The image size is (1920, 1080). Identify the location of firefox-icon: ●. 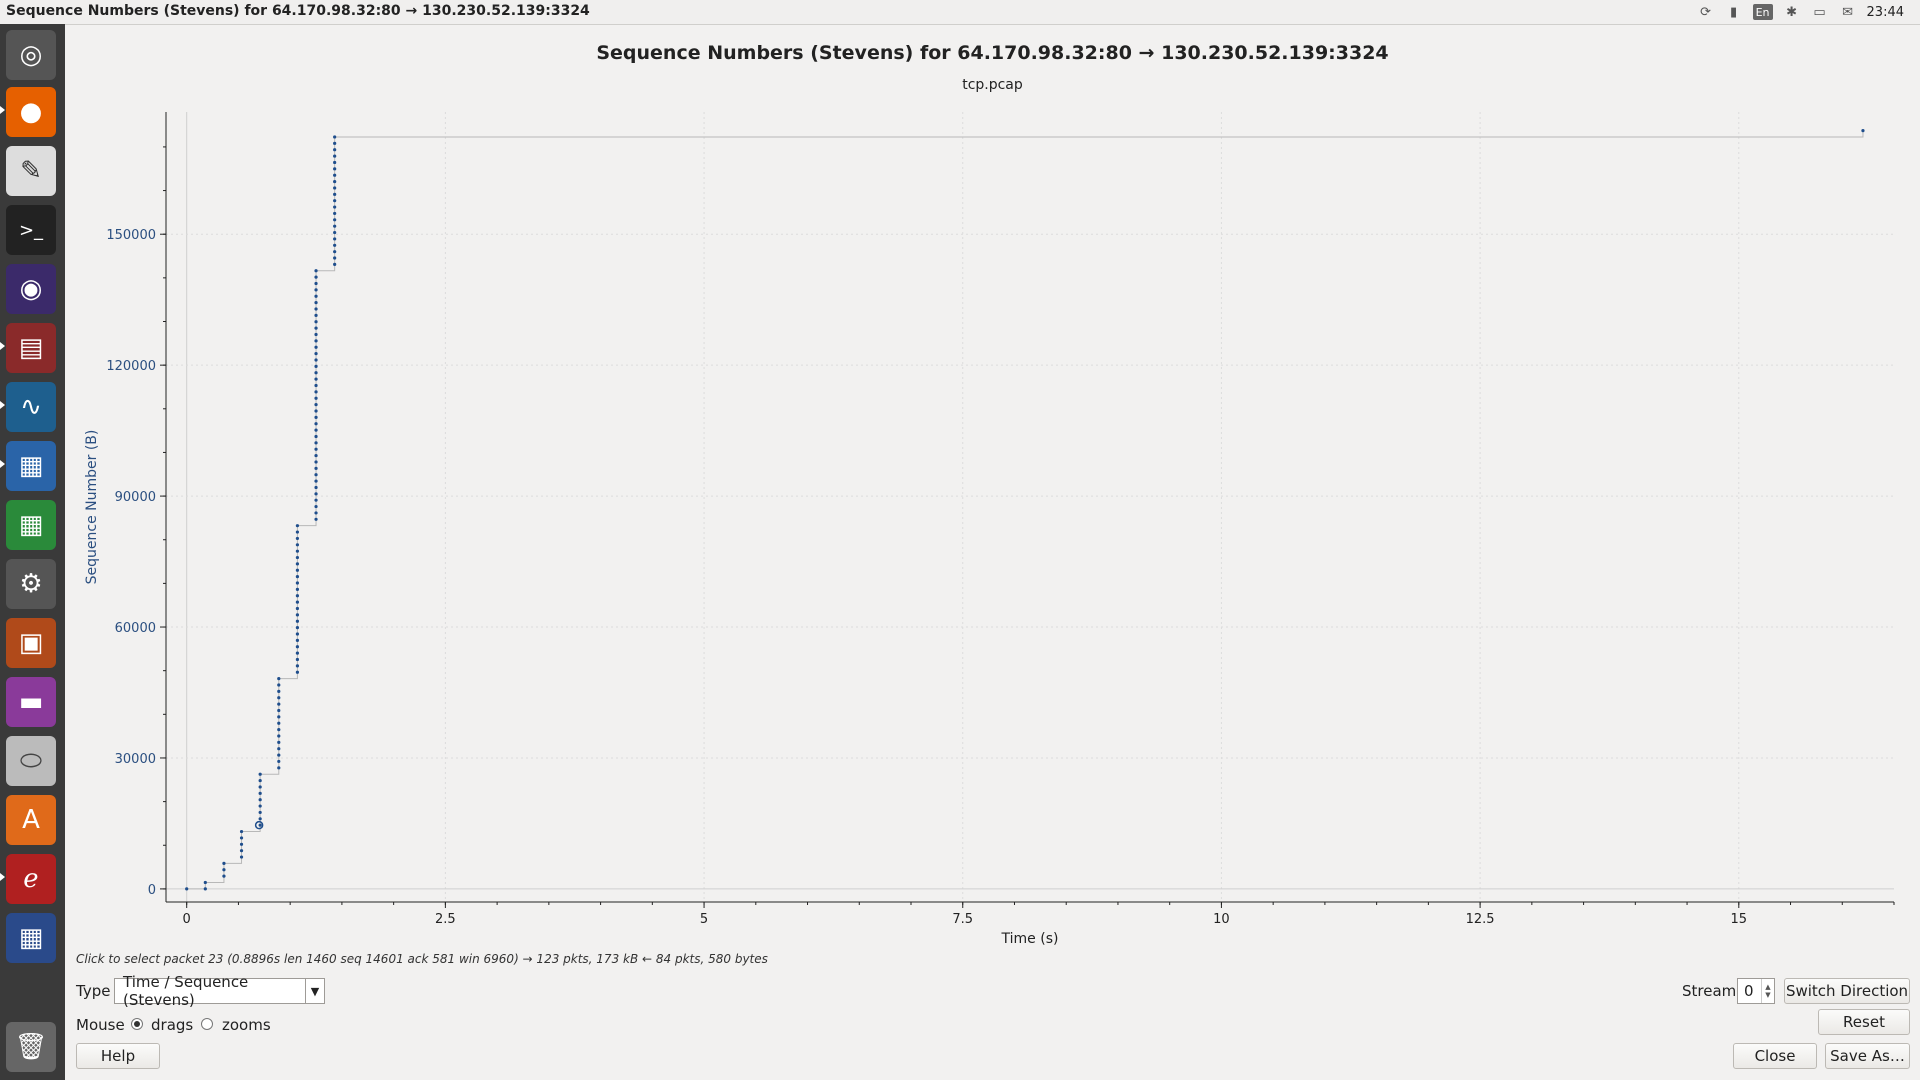
(31, 112).